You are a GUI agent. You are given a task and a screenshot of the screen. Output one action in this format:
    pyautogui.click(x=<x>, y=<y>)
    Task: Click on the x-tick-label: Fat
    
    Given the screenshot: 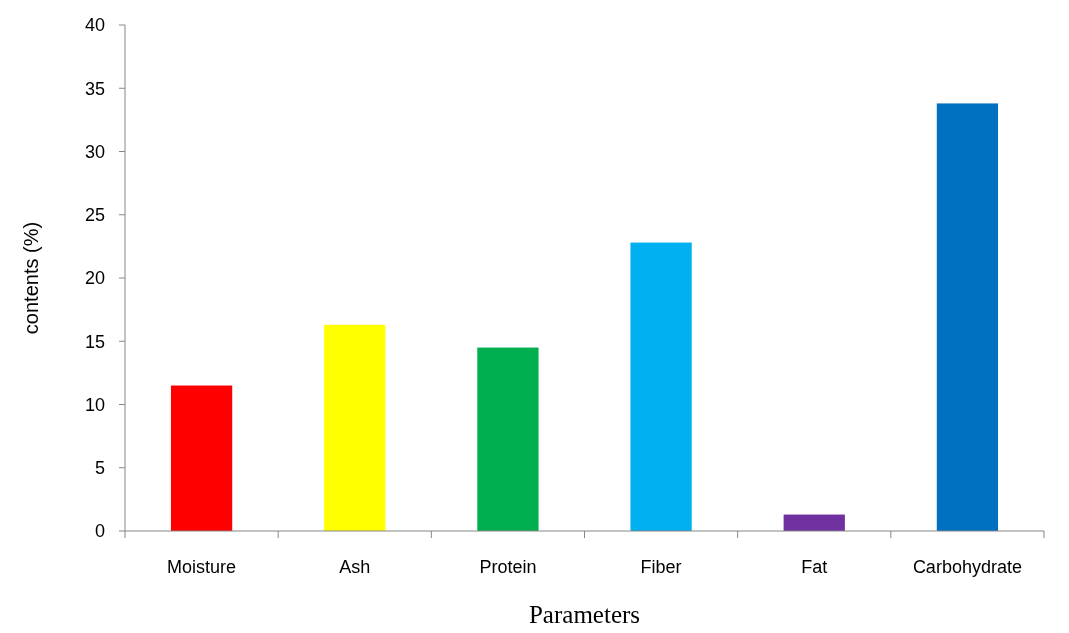 What is the action you would take?
    pyautogui.click(x=814, y=567)
    